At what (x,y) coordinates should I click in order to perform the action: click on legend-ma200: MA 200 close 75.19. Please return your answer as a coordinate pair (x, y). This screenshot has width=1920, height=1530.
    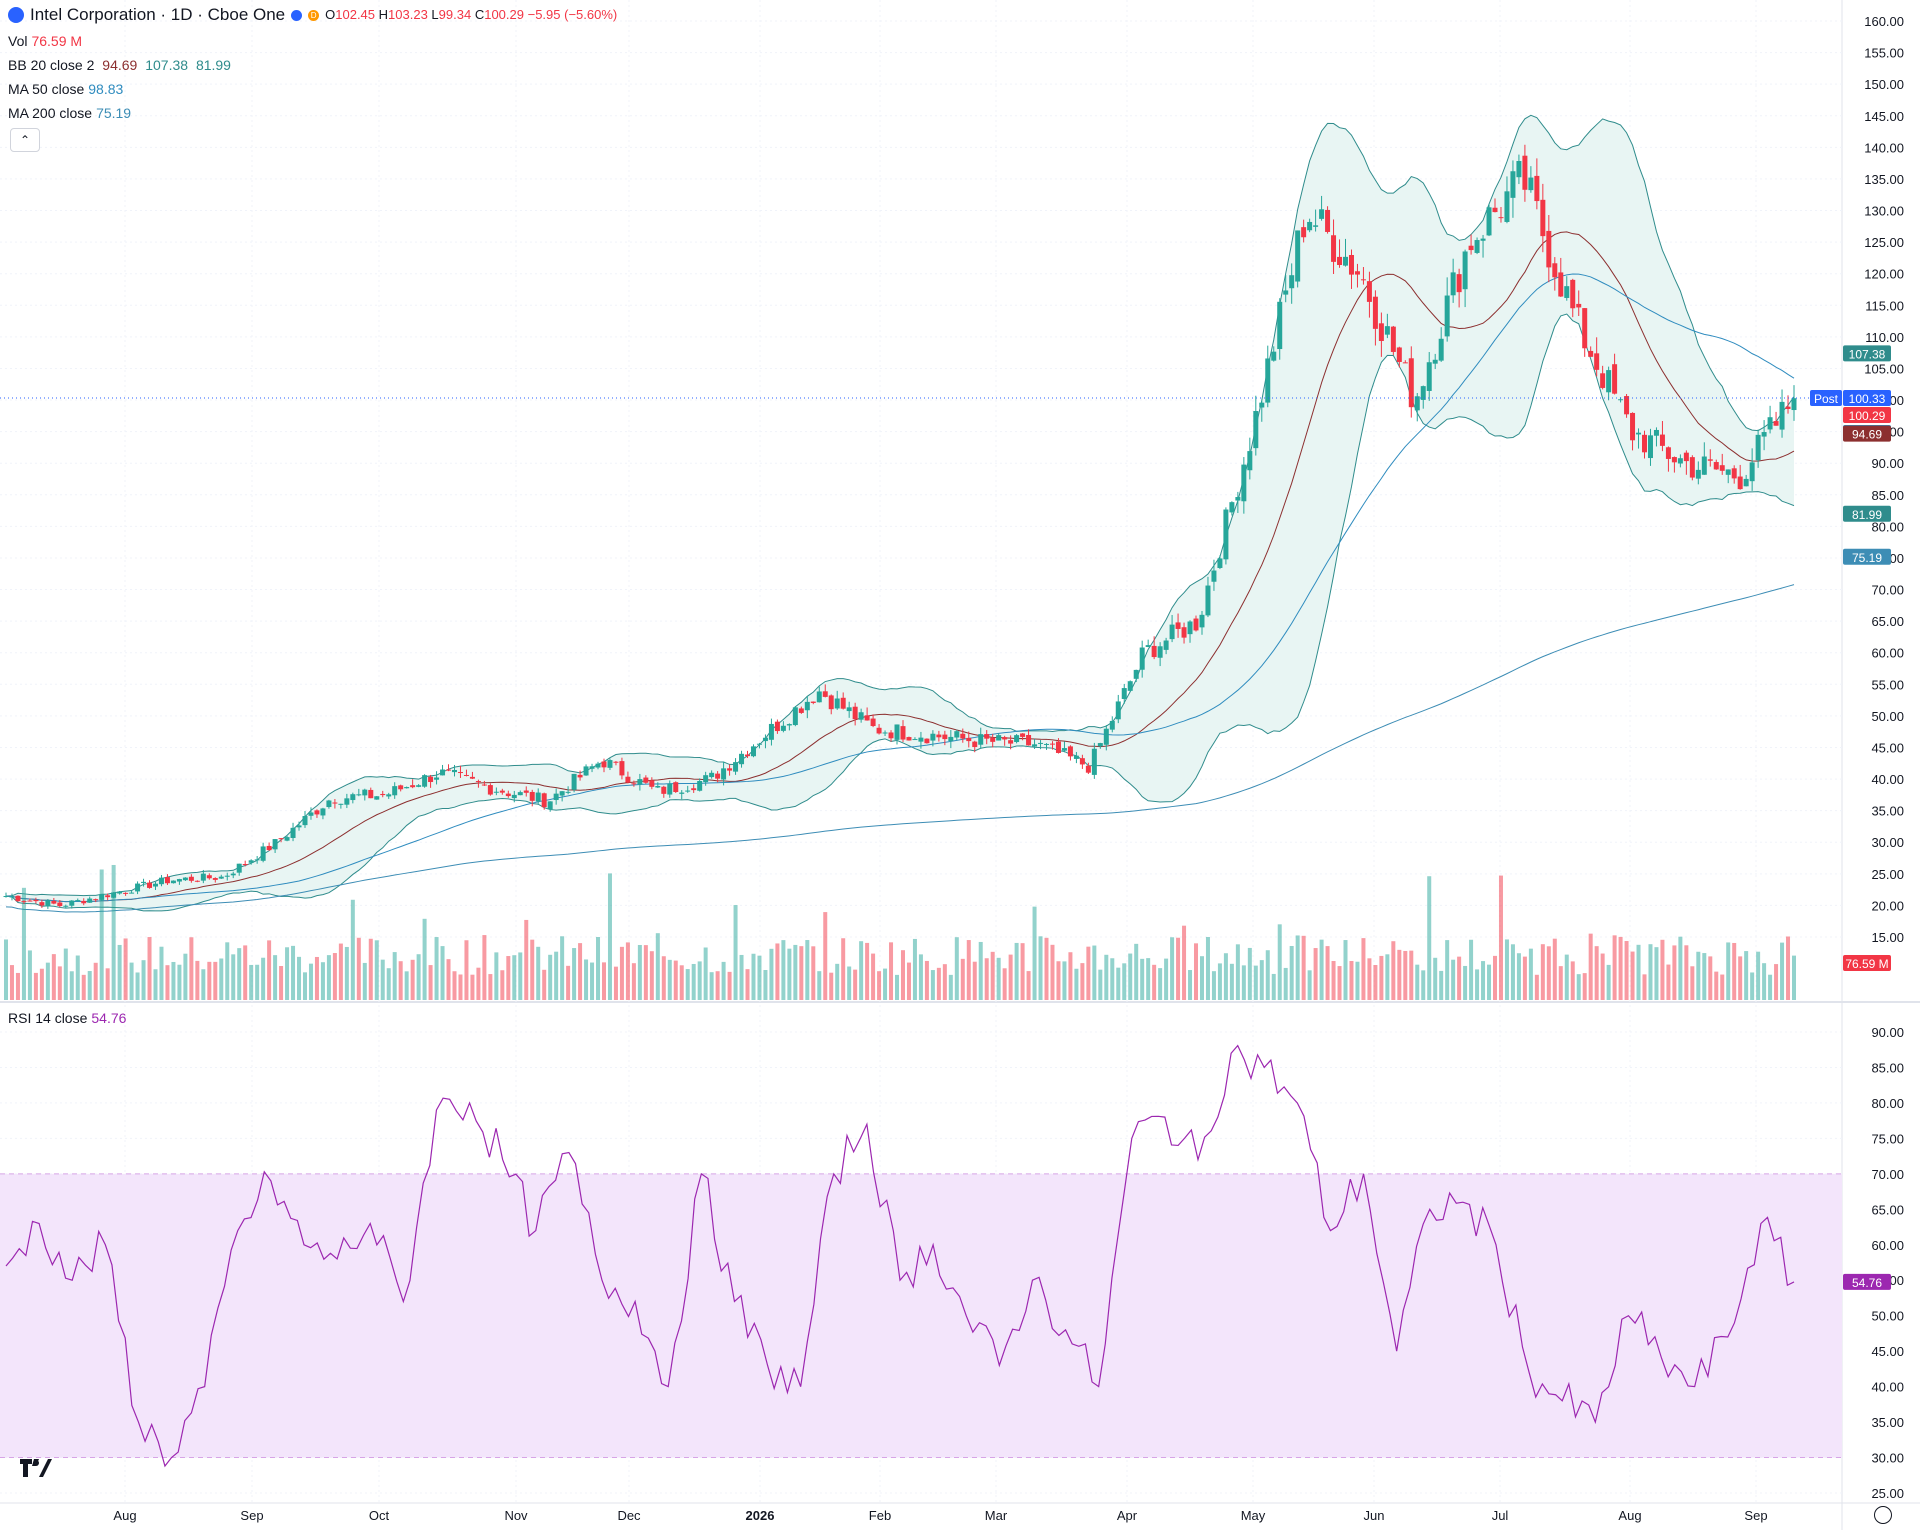
    Looking at the image, I should click on (70, 113).